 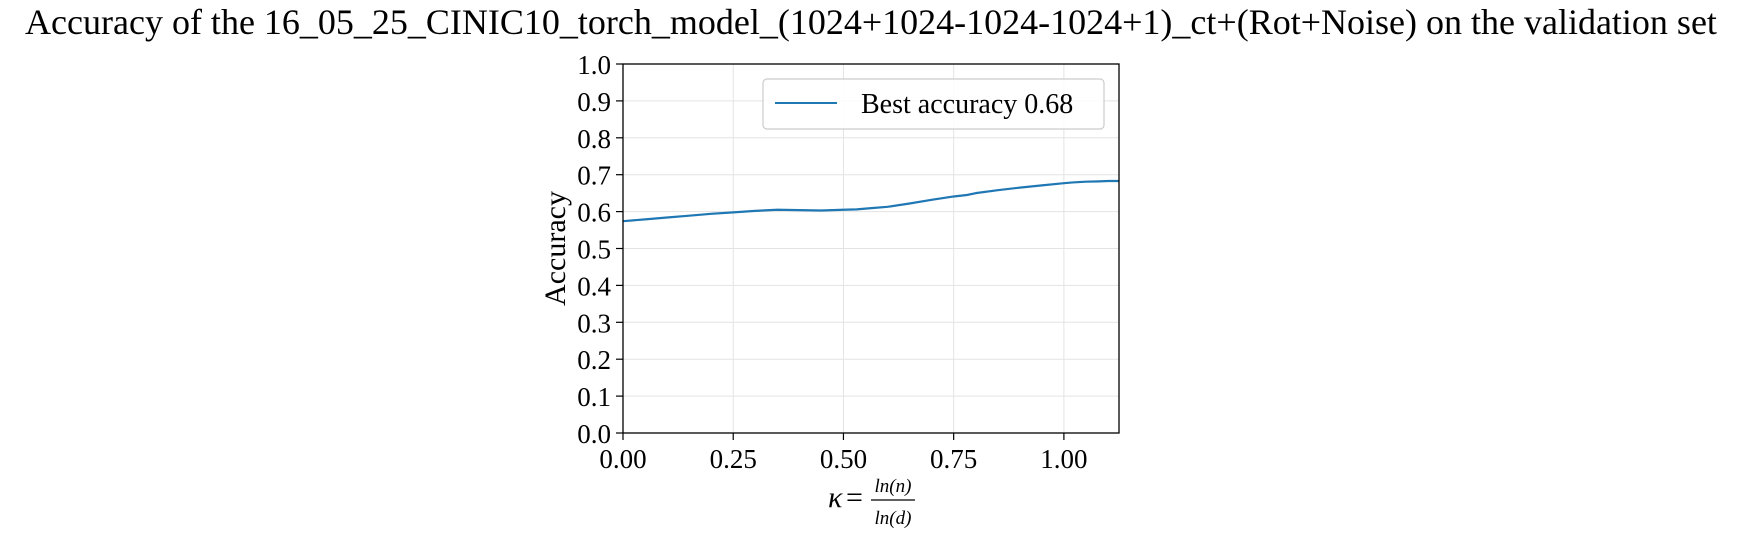 What do you see at coordinates (967, 104) in the screenshot?
I see `legend-label: Best accuracy 0.68` at bounding box center [967, 104].